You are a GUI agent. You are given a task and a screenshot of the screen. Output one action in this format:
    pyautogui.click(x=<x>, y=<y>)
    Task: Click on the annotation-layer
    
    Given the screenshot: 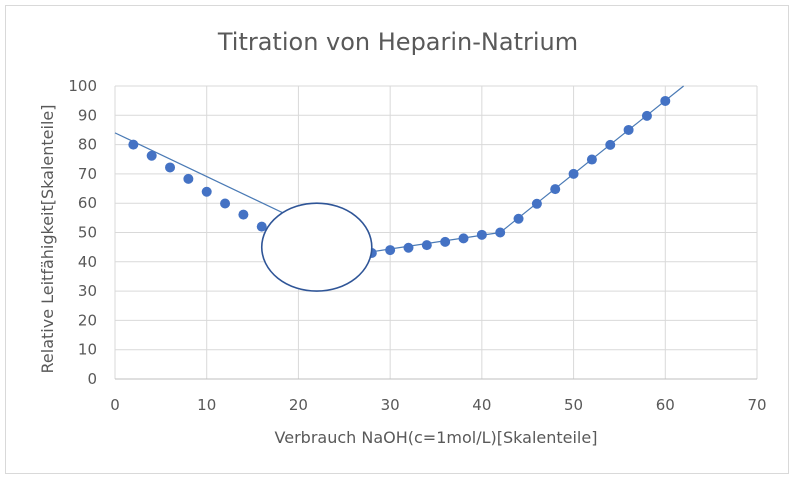 What is the action you would take?
    pyautogui.click(x=316, y=247)
    